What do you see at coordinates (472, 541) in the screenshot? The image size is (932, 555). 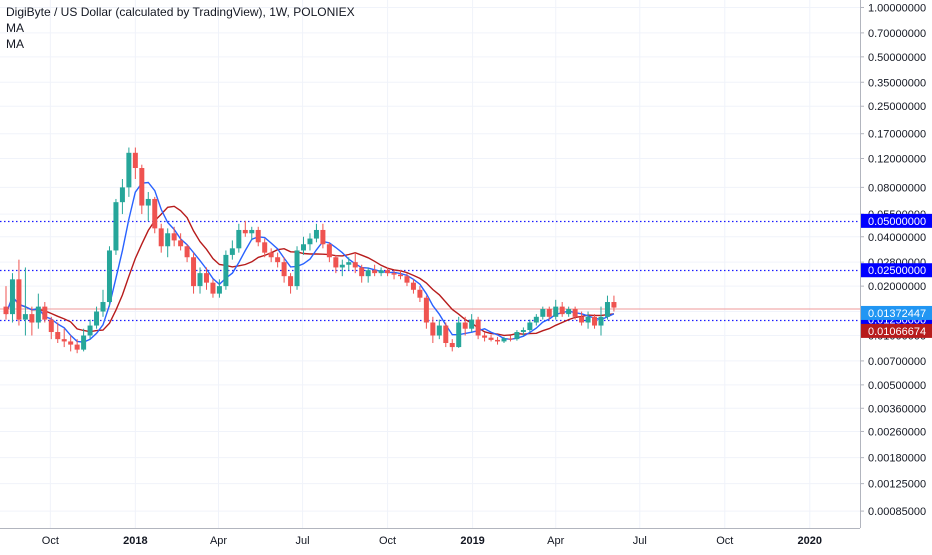 I see `x-tick-label: 2019` at bounding box center [472, 541].